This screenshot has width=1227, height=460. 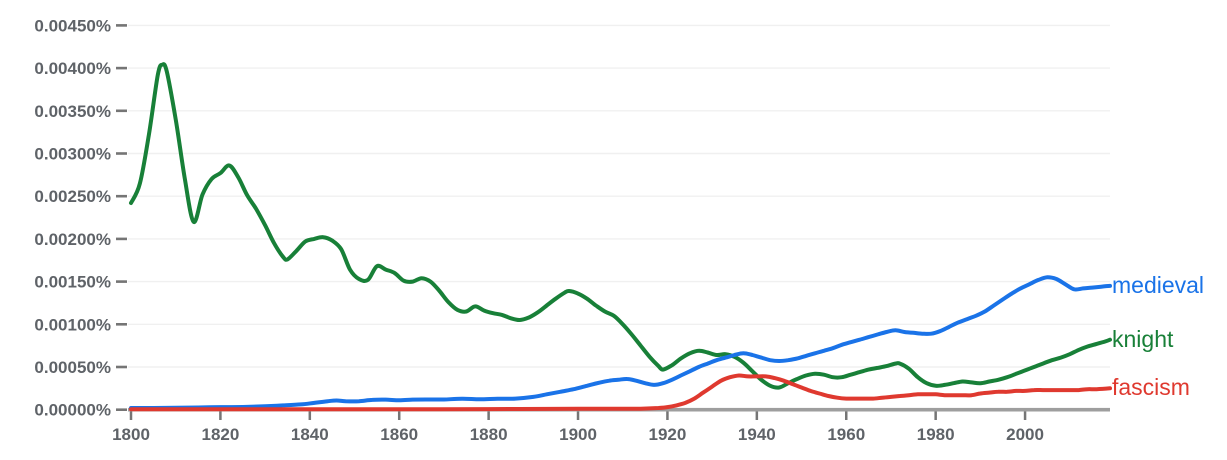 I want to click on y-tick-label: 0.00450%, so click(x=72, y=25).